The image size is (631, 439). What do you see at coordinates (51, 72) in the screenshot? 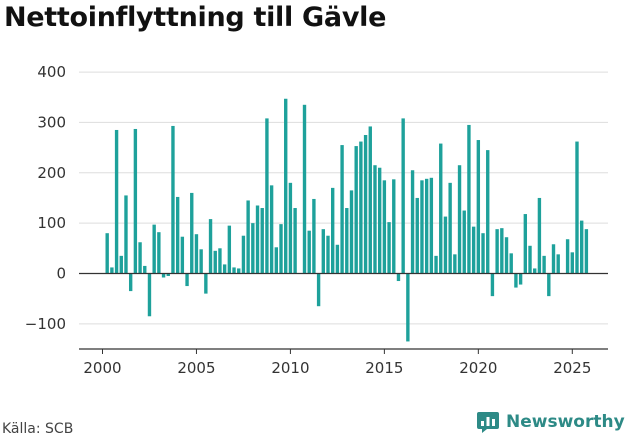
I see `y-tick-label: 400` at bounding box center [51, 72].